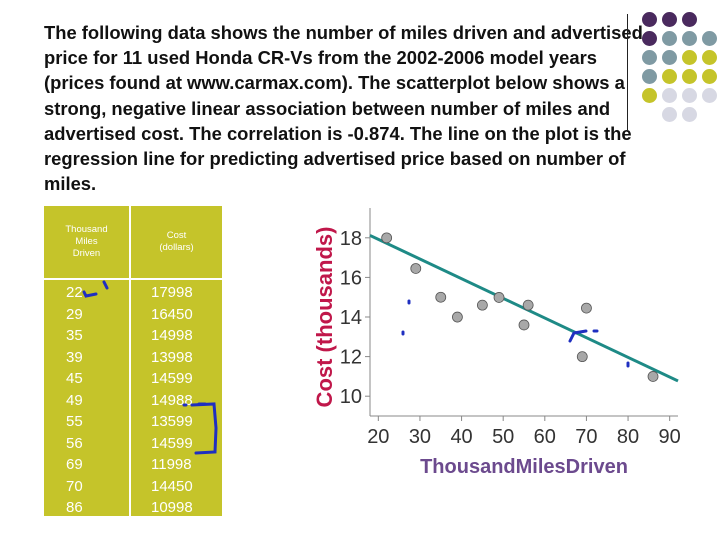 This screenshot has height=540, width=720. I want to click on header-miles-line: Driven, so click(86, 253).